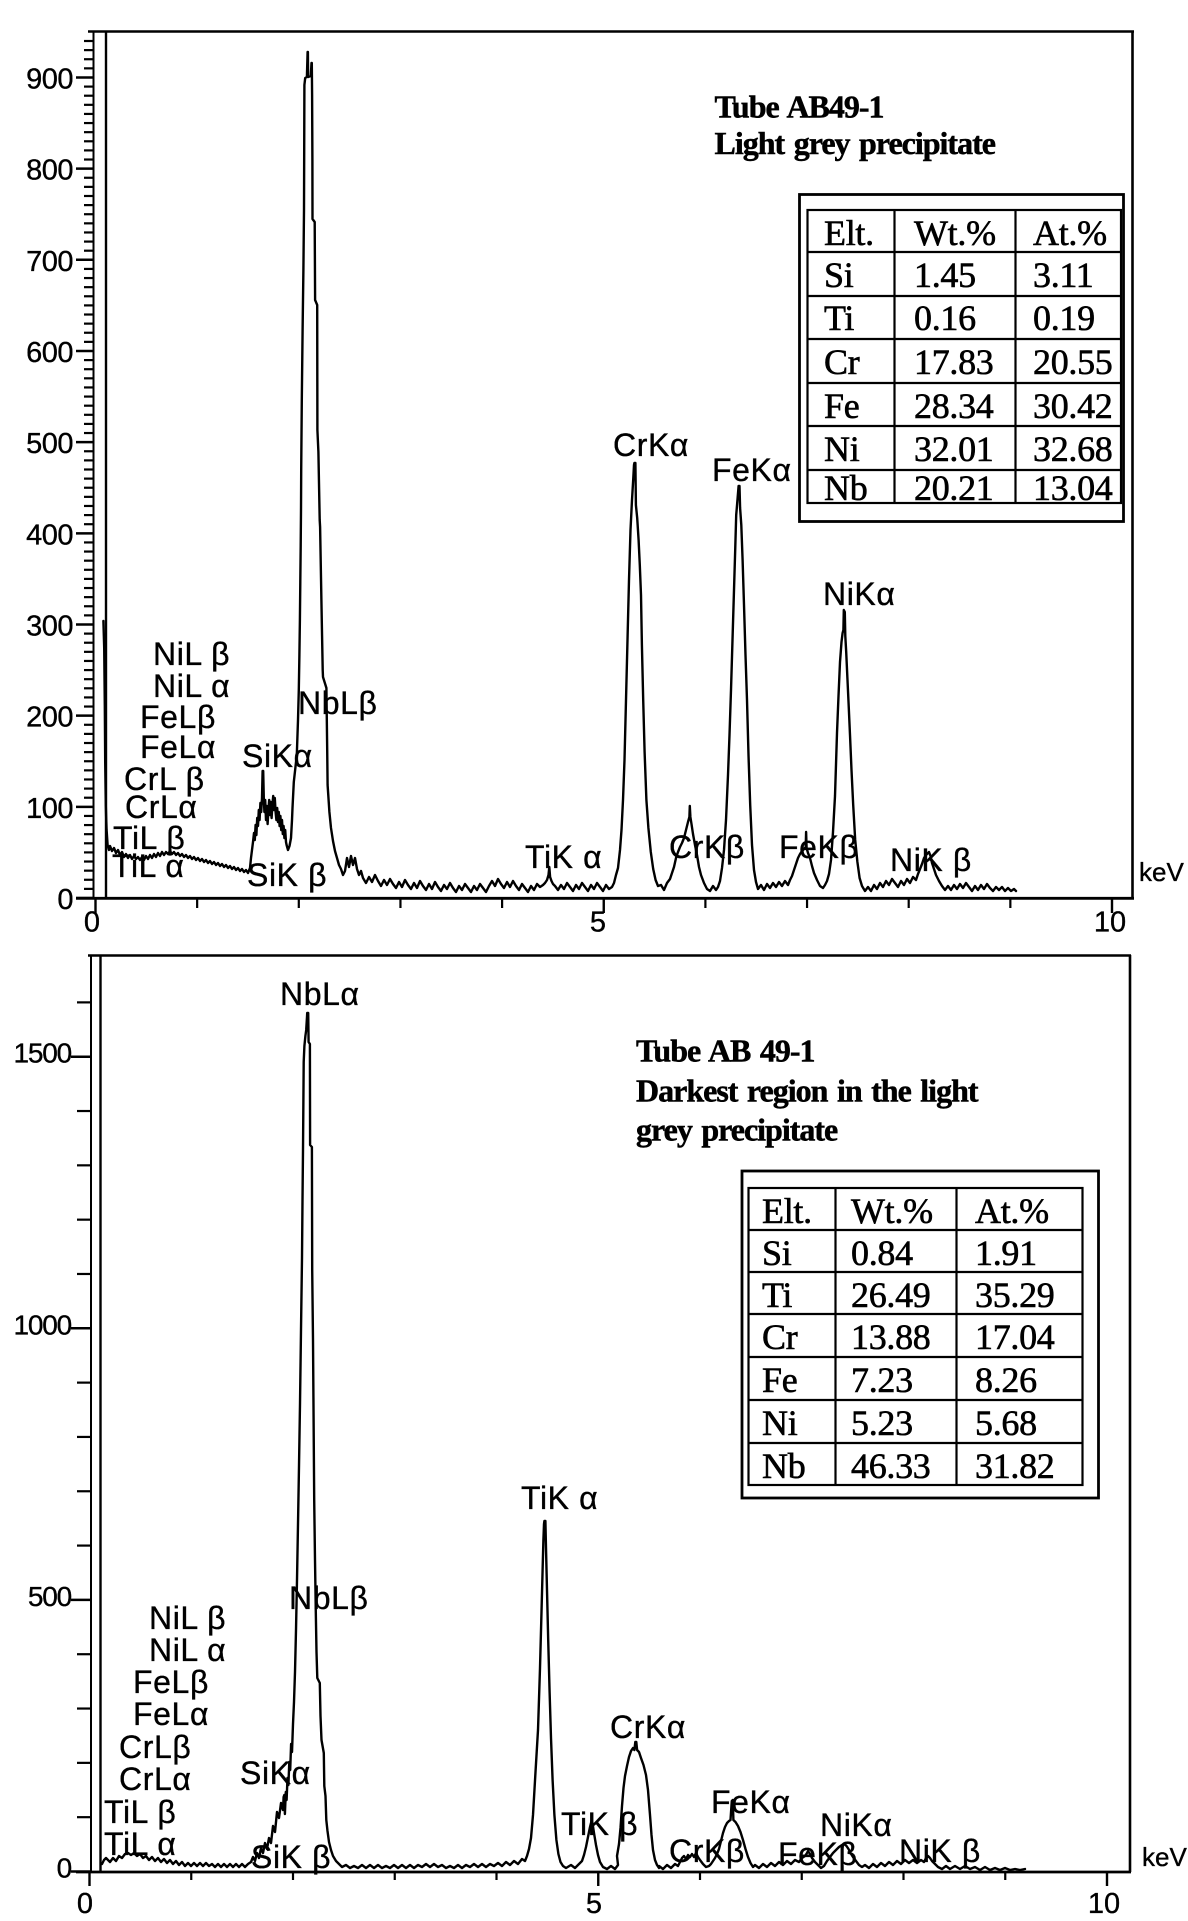 Image resolution: width=1188 pixels, height=1921 pixels. What do you see at coordinates (598, 923) in the screenshot?
I see `svg-text: 5` at bounding box center [598, 923].